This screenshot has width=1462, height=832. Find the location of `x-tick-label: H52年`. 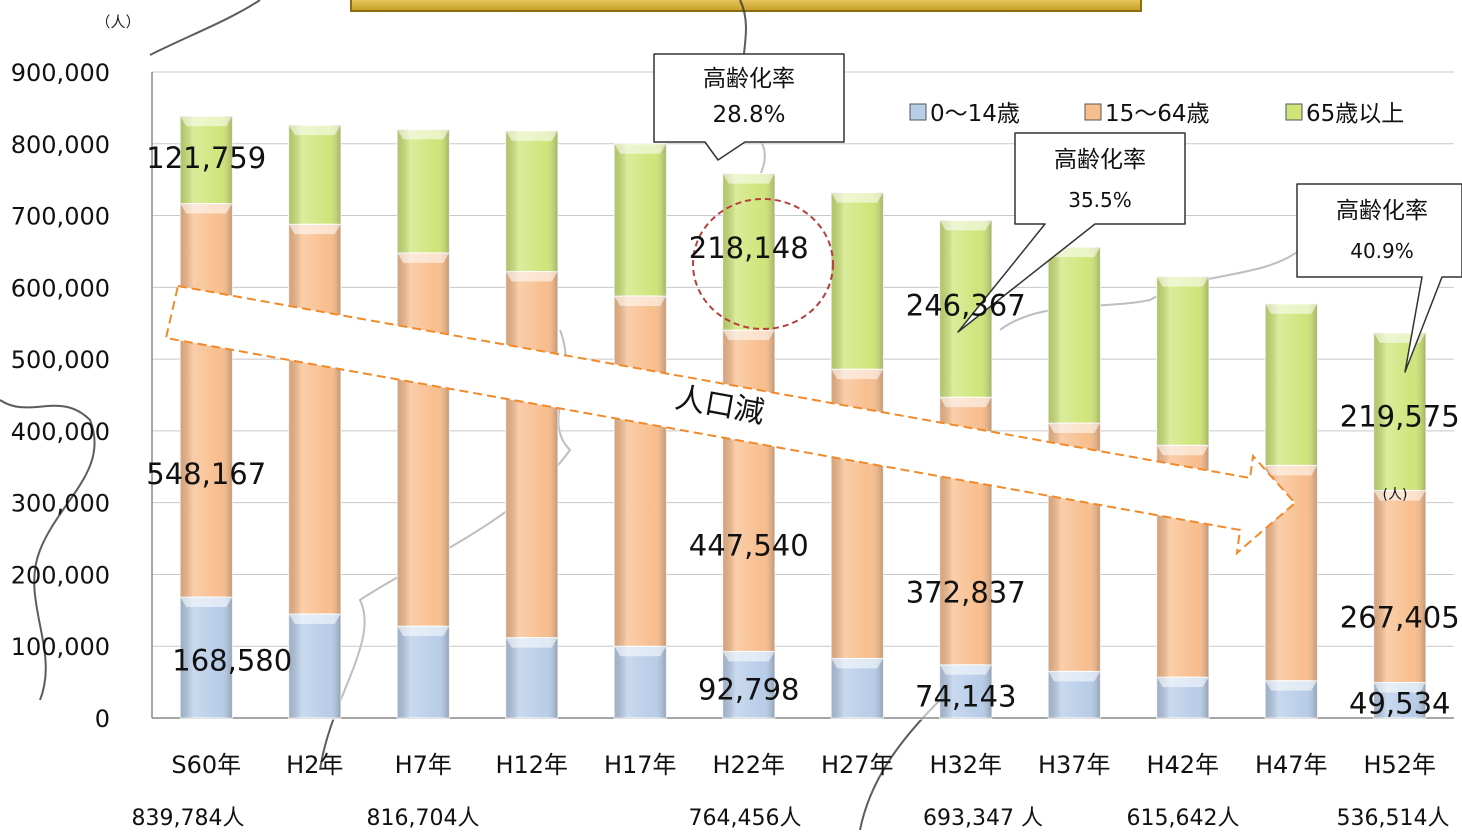

x-tick-label: H52年 is located at coordinates (1399, 765).